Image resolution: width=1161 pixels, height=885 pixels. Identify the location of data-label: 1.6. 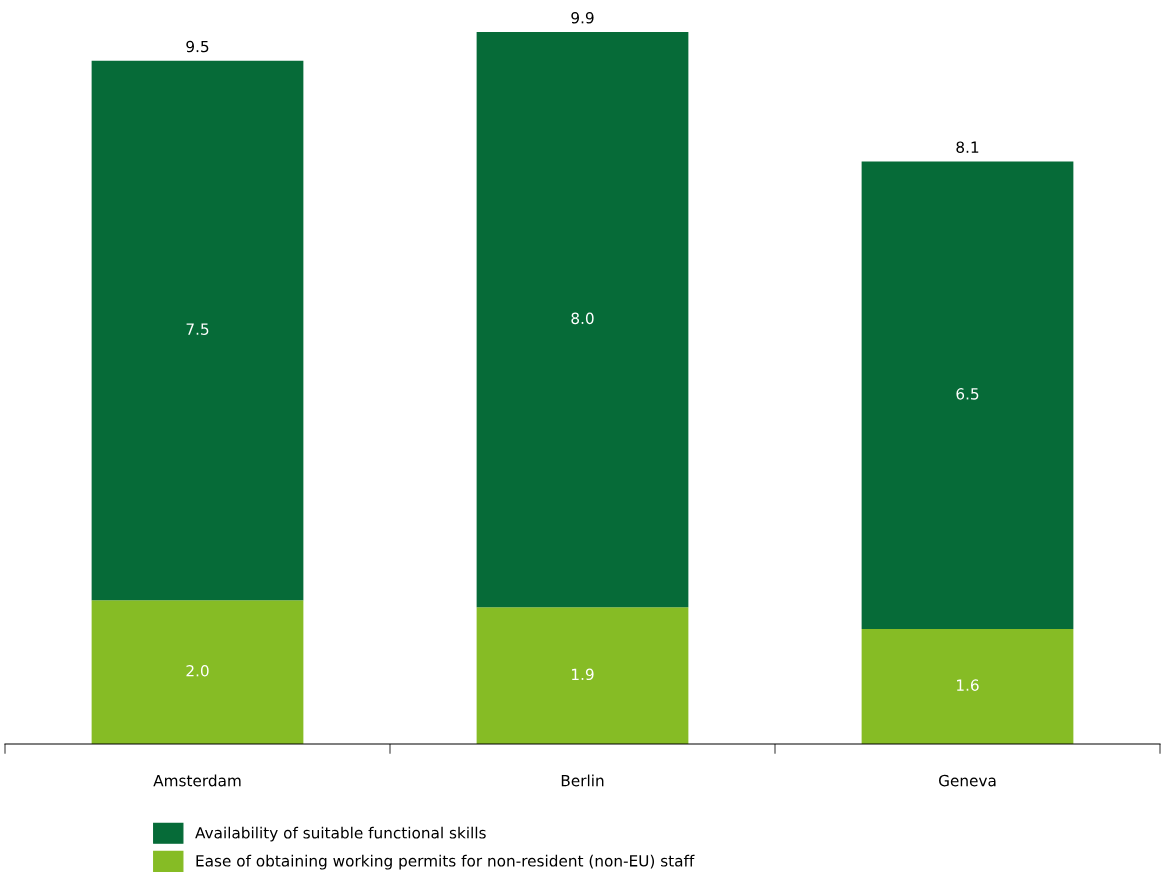
(968, 685).